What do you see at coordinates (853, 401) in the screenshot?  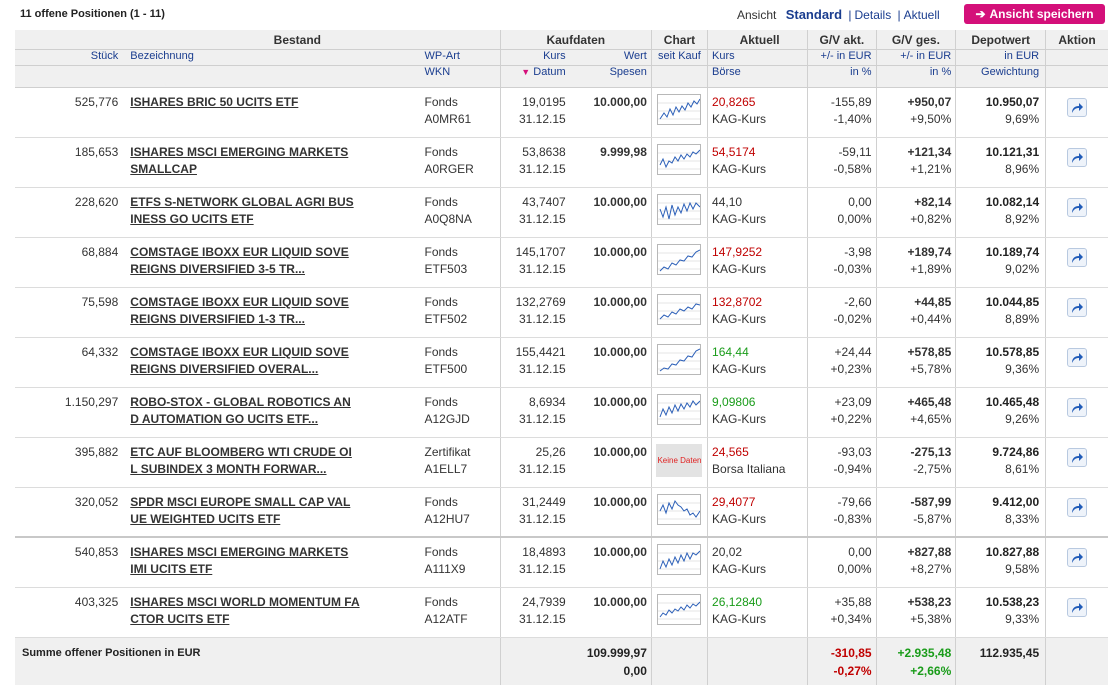 I see `cell-gva-eur: +23,09` at bounding box center [853, 401].